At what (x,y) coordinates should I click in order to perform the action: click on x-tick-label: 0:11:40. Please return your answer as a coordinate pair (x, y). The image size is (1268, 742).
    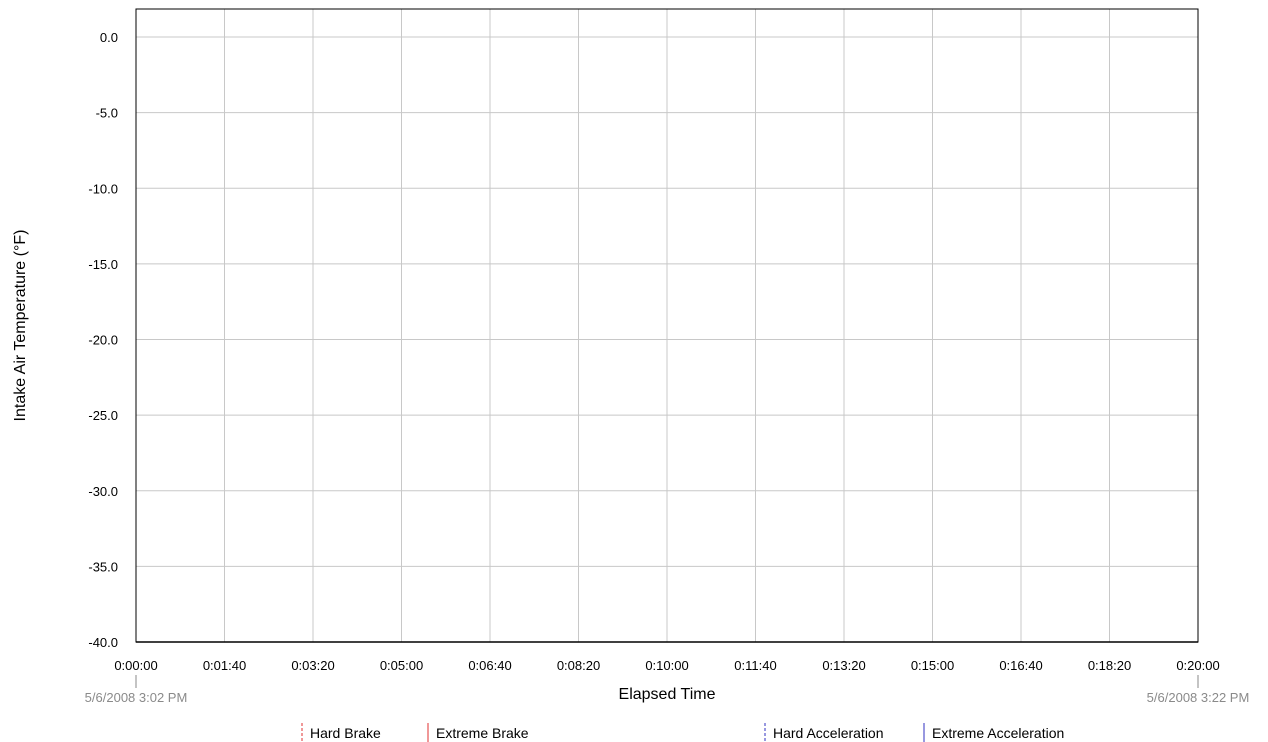
    Looking at the image, I should click on (755, 665).